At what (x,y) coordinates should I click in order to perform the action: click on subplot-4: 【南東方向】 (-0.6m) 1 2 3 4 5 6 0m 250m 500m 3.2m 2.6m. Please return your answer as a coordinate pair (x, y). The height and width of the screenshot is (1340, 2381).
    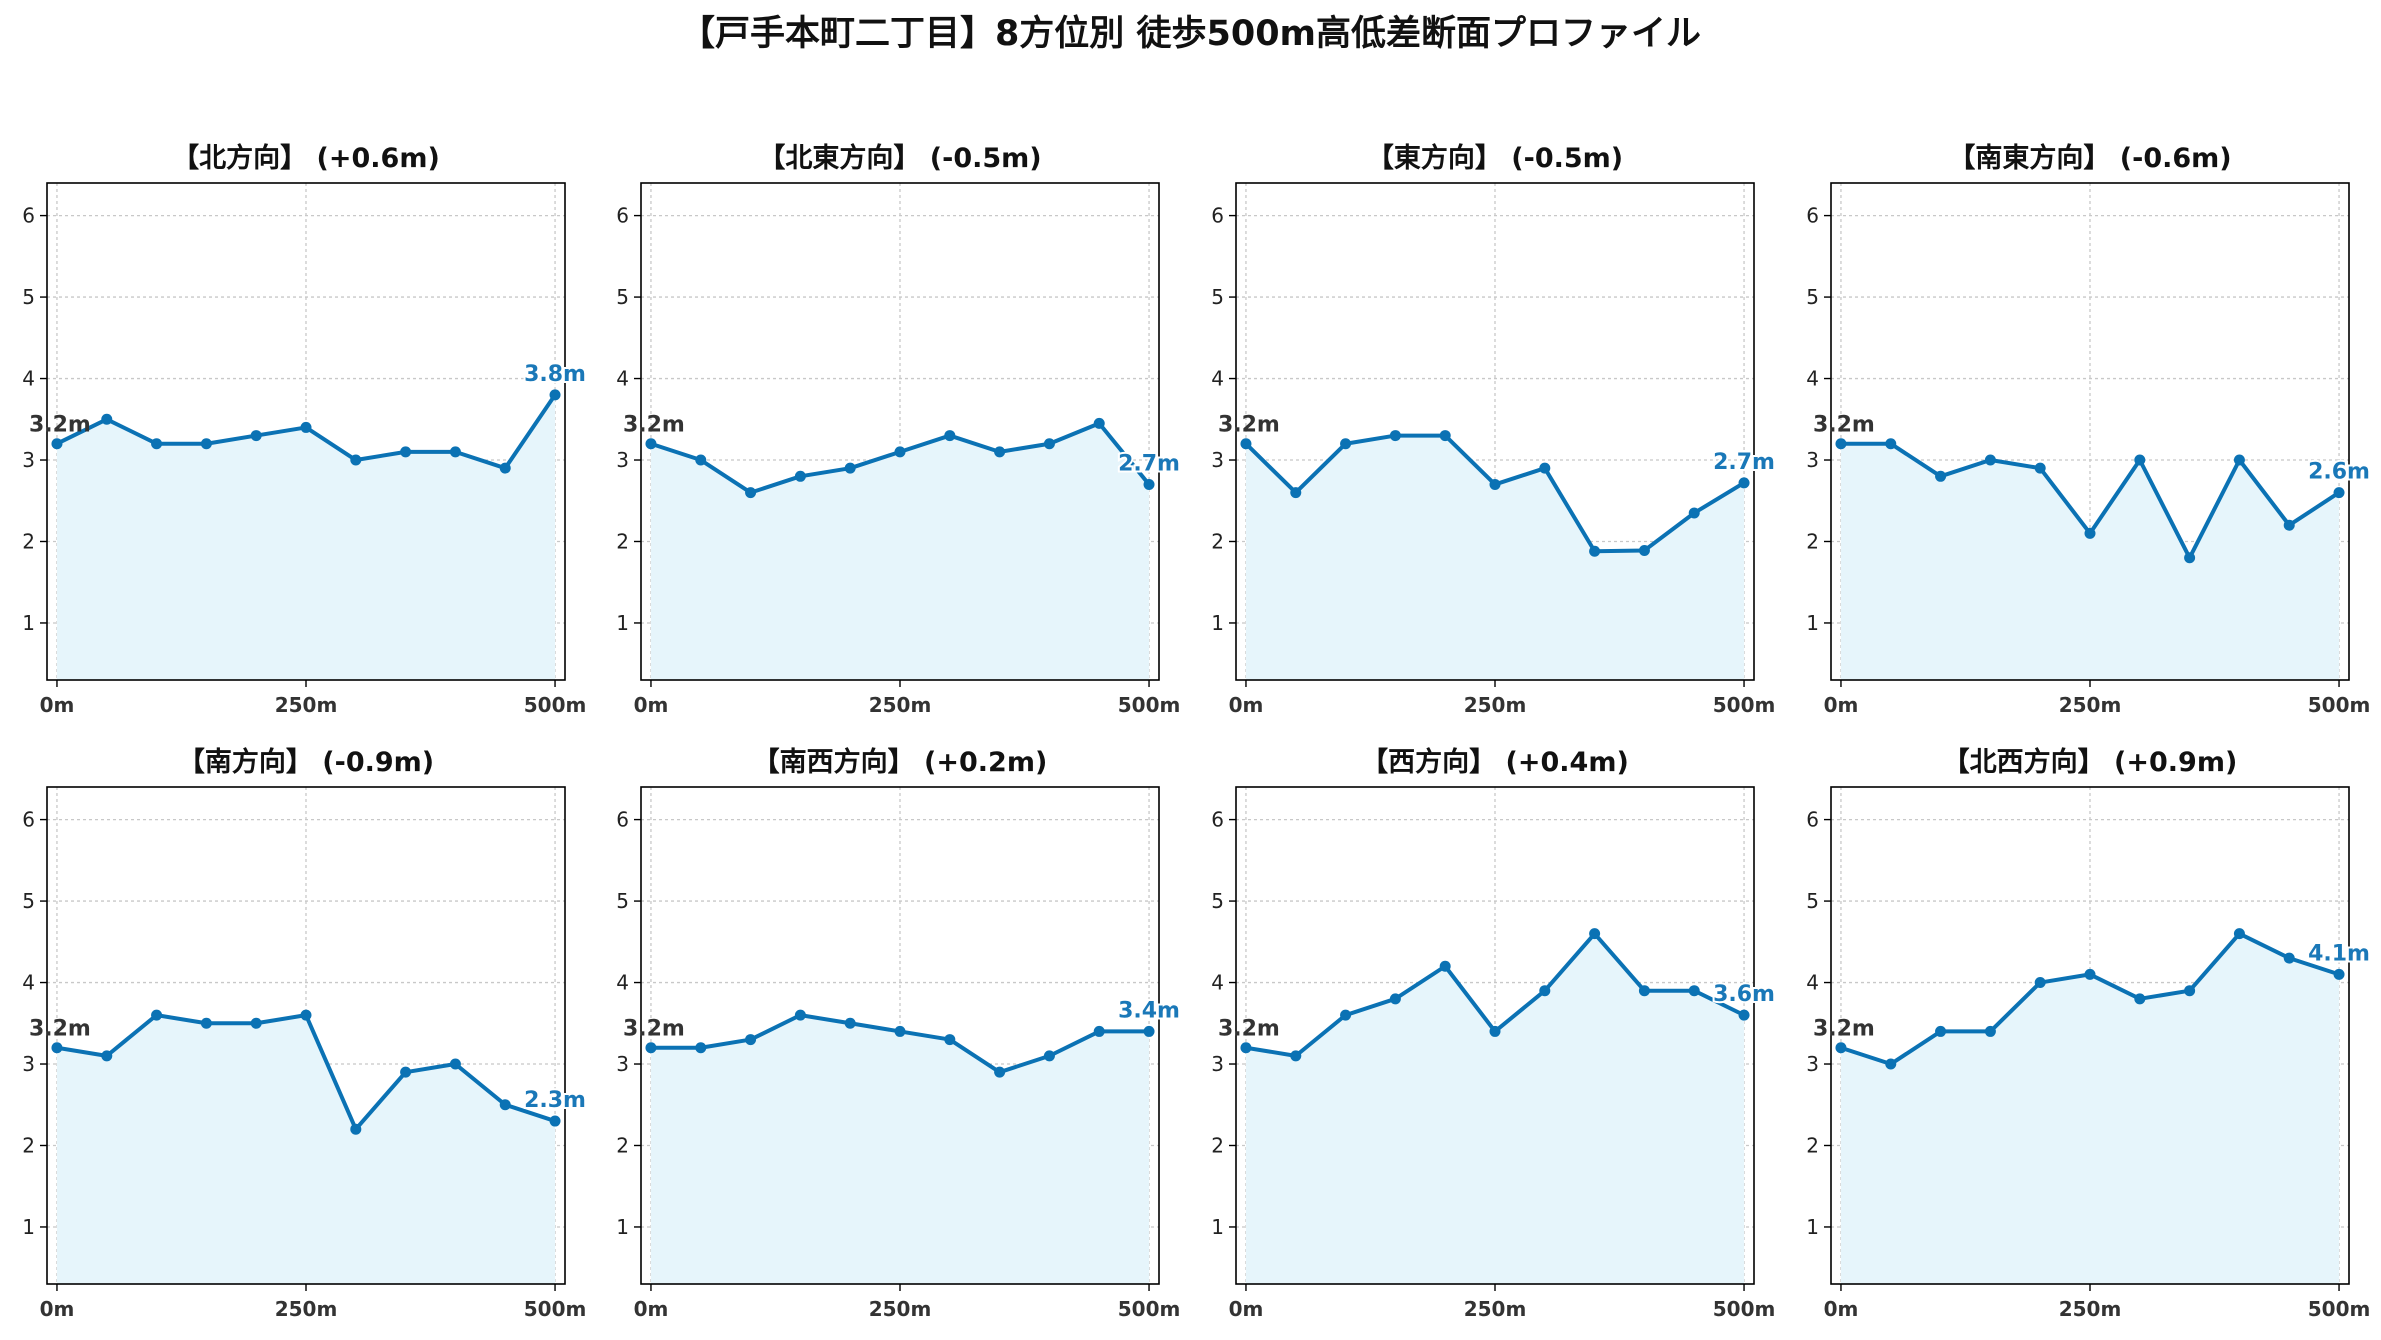
    Looking at the image, I should click on (2089, 429).